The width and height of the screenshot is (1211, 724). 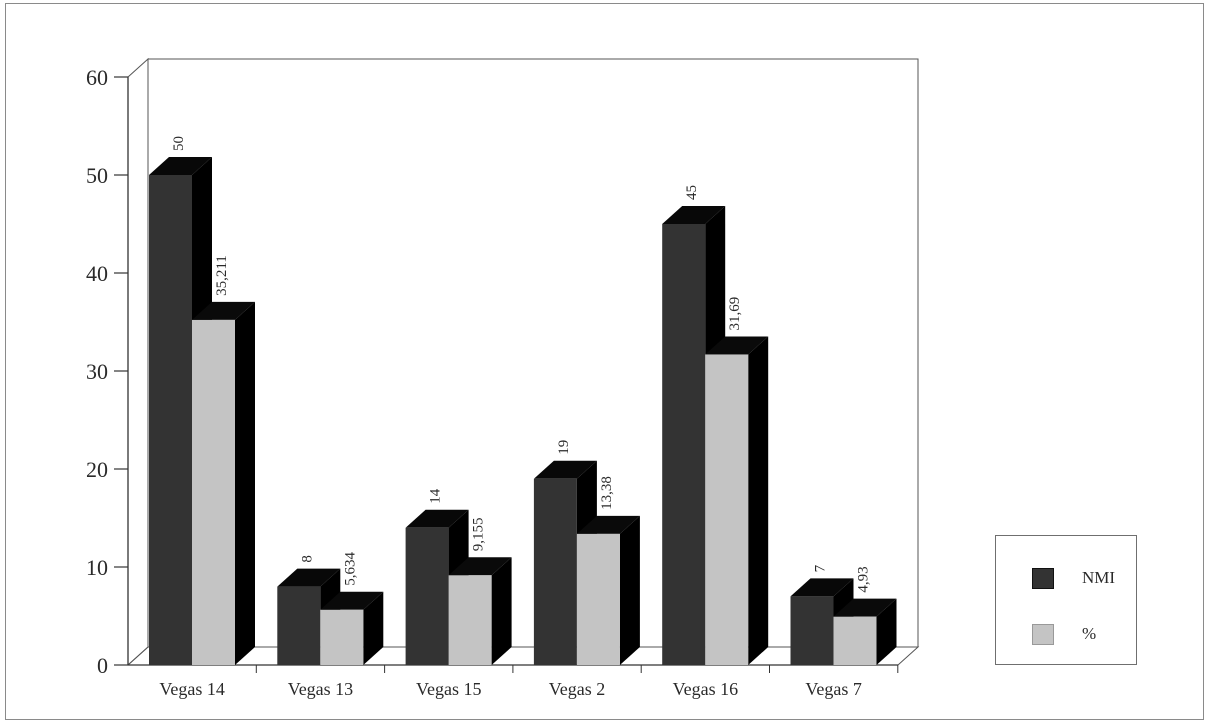 I want to click on legend-label-nmi: NMI, so click(x=1099, y=577).